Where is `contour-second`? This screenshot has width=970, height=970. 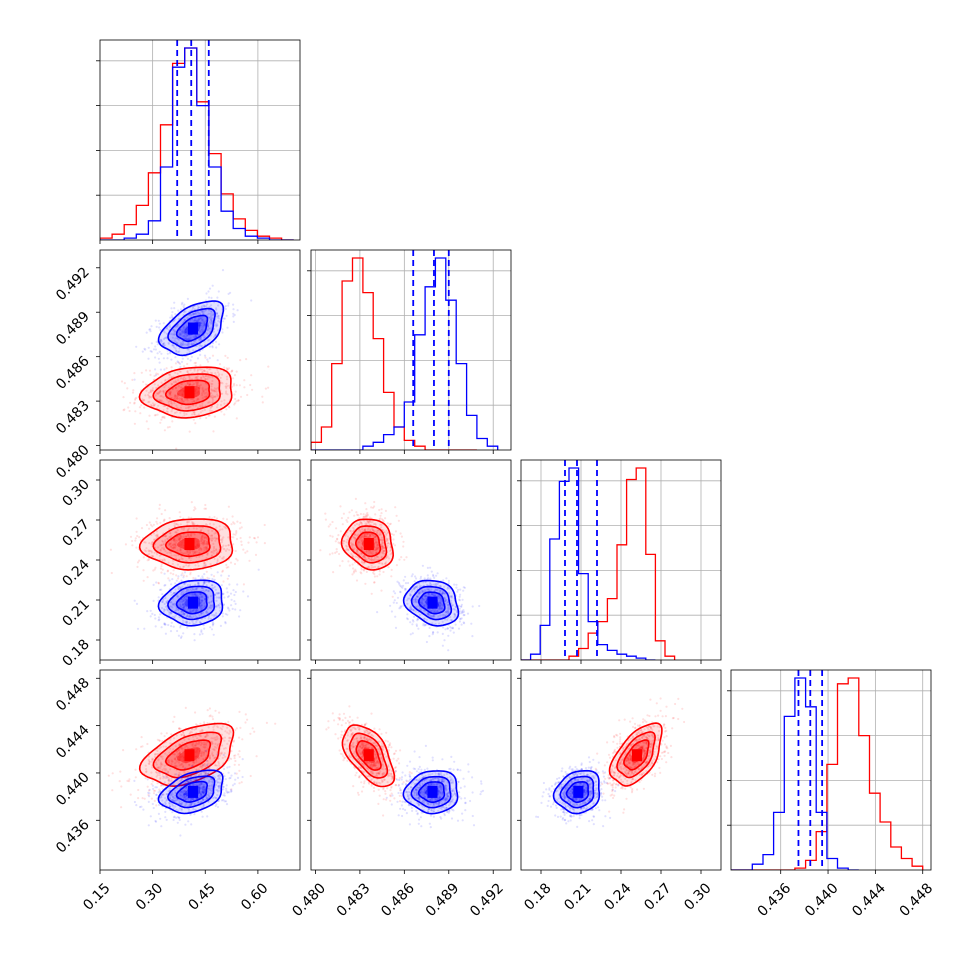
contour-second is located at coordinates (190, 603).